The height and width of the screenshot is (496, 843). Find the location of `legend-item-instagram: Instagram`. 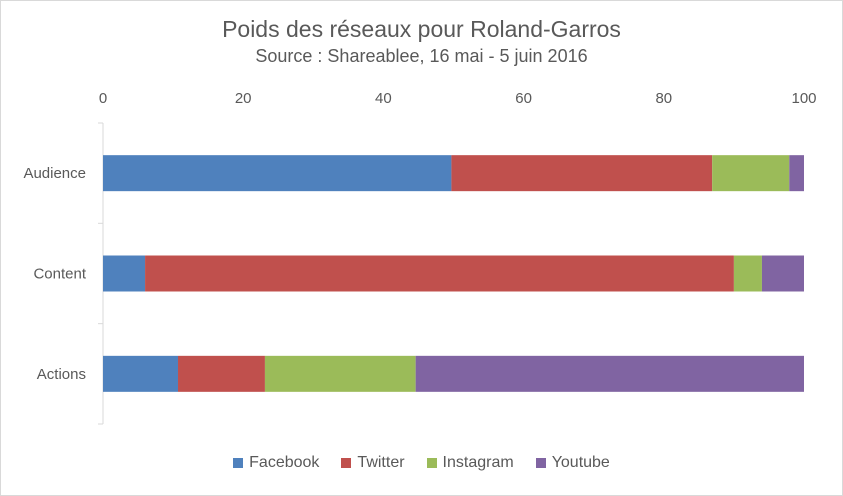

legend-item-instagram: Instagram is located at coordinates (470, 463).